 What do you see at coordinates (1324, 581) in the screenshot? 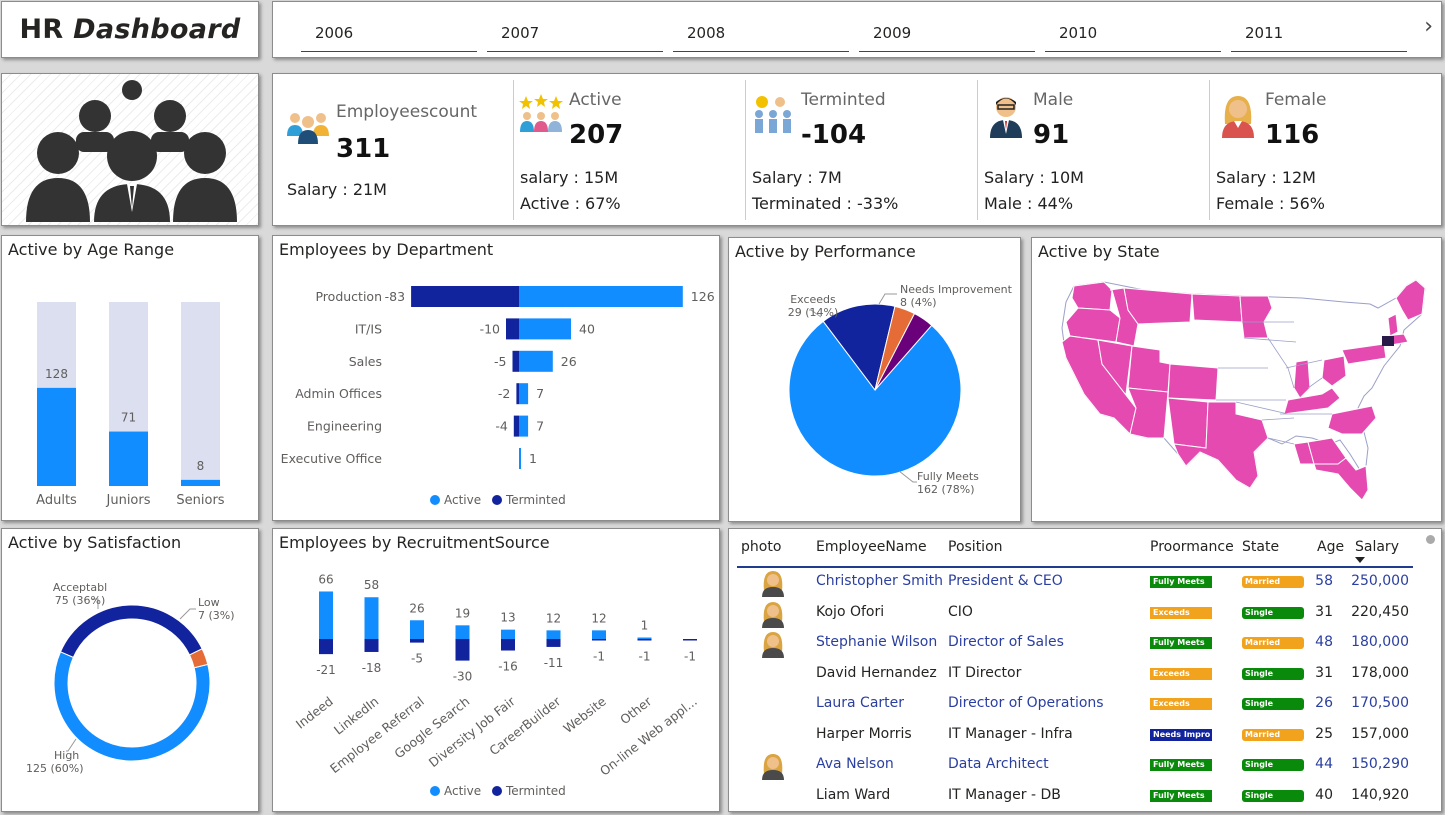
I see `employee-age: 58` at bounding box center [1324, 581].